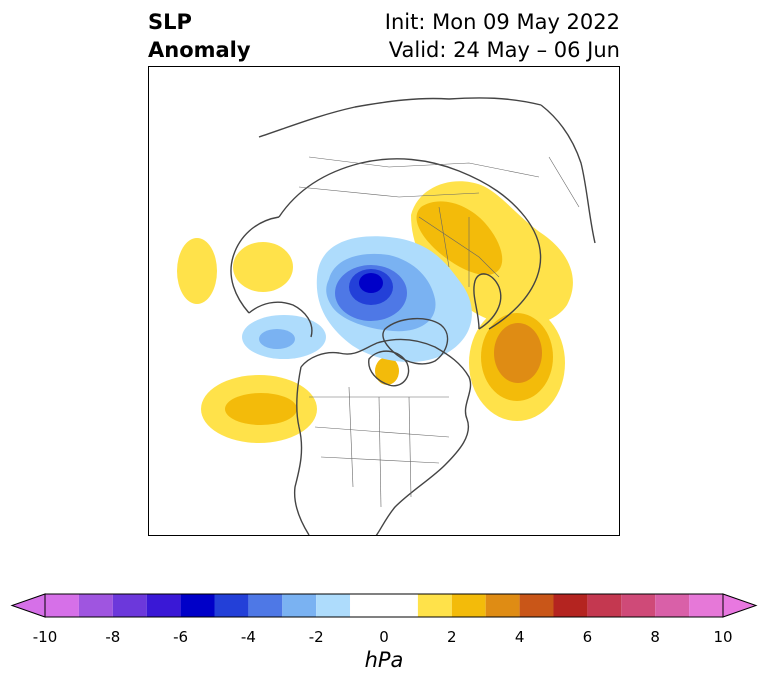  What do you see at coordinates (519, 637) in the screenshot?
I see `colorbar-tick-label: 4` at bounding box center [519, 637].